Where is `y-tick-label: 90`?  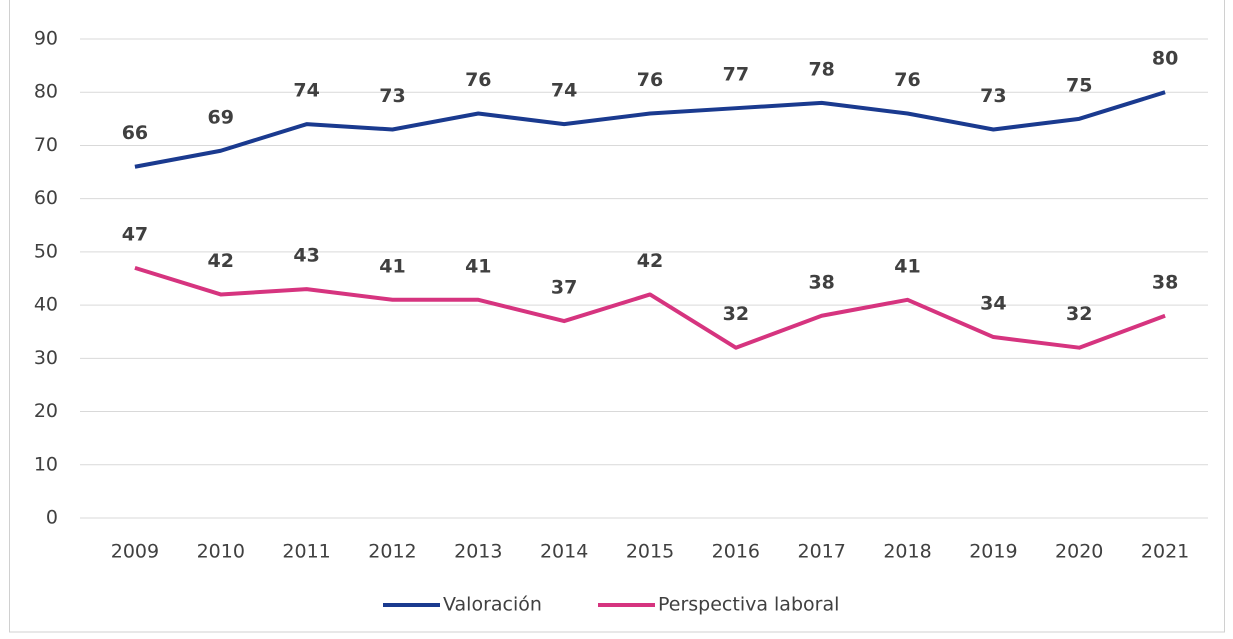
y-tick-label: 90 is located at coordinates (46, 39).